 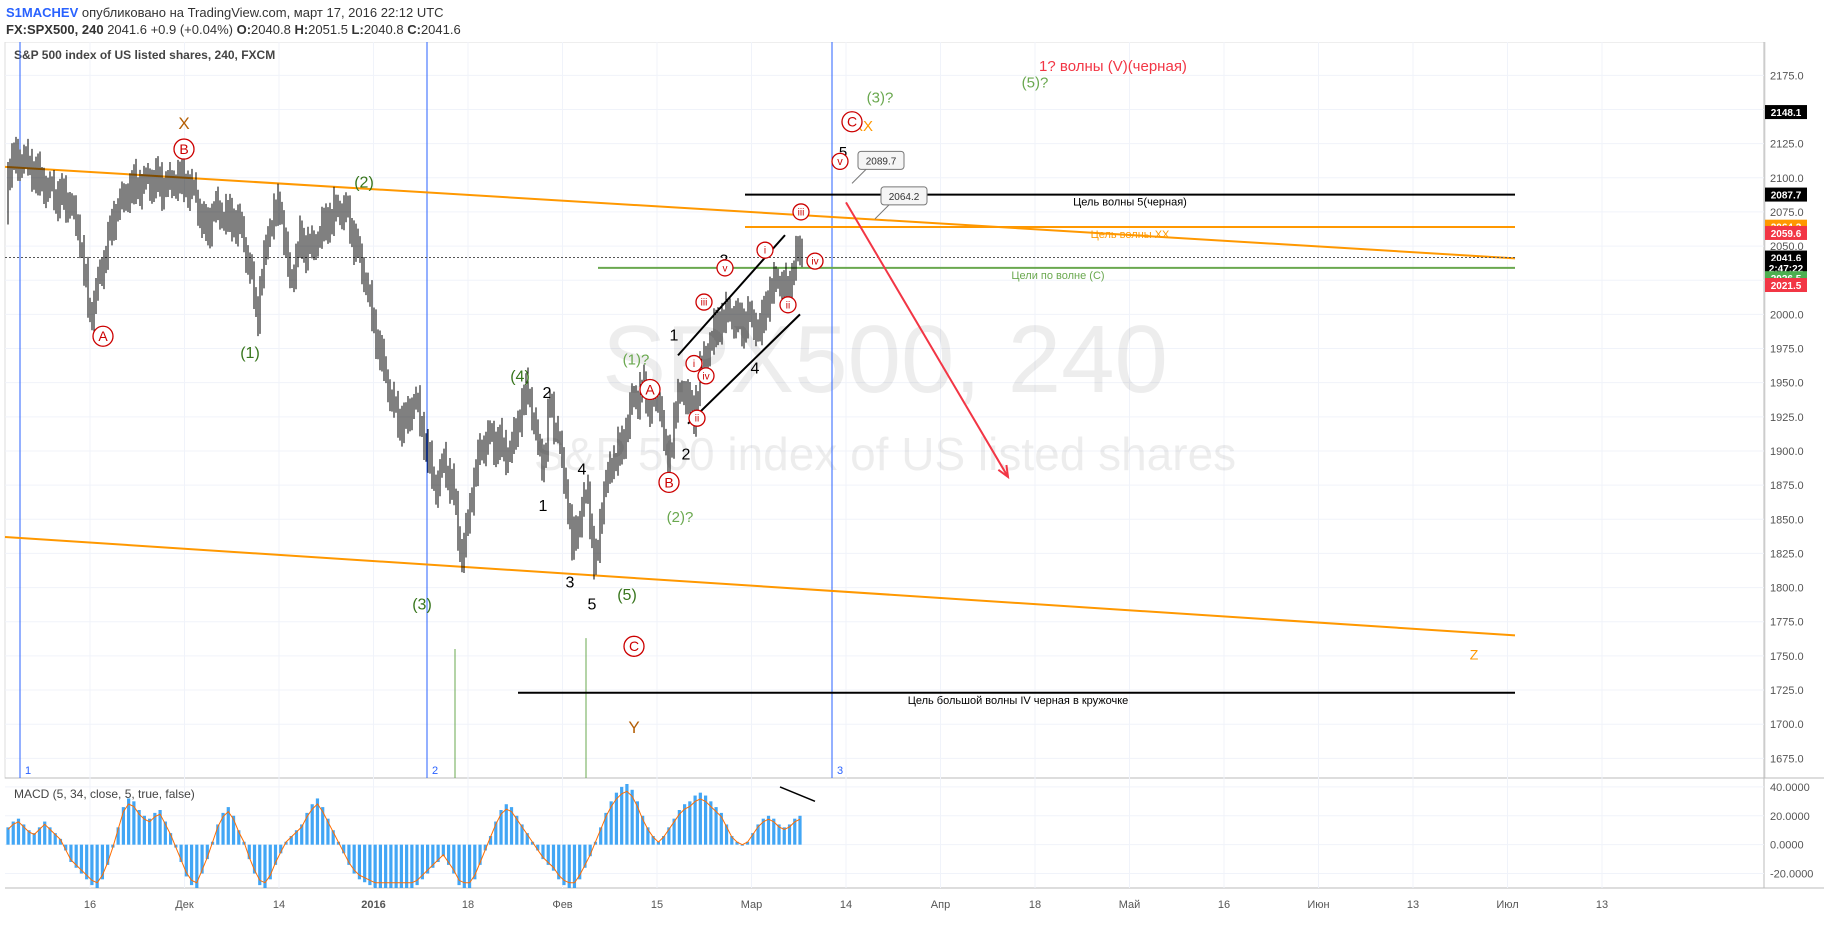 I want to click on wave-label: (5), so click(x=627, y=595).